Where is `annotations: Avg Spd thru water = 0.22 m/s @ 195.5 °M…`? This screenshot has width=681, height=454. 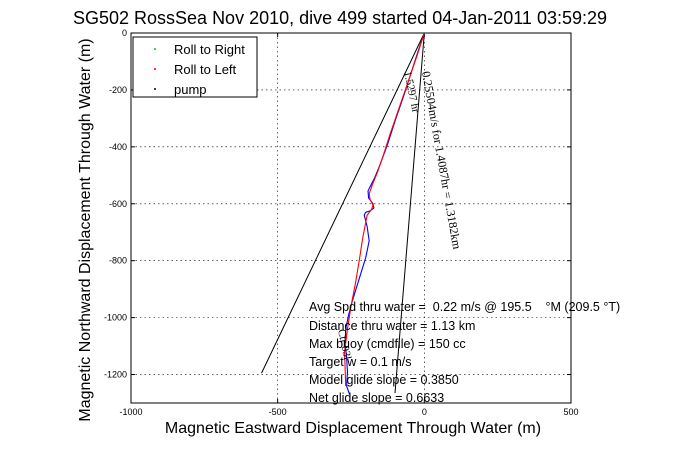 annotations: Avg Spd thru water = 0.22 m/s @ 195.5 °M… is located at coordinates (464, 352).